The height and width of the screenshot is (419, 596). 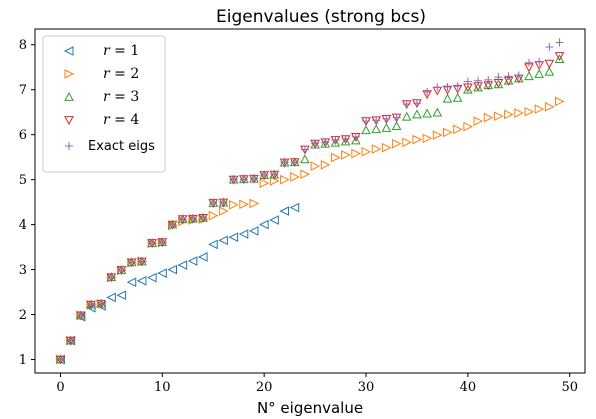 I want to click on y-tick-label: 4, so click(x=23, y=225).